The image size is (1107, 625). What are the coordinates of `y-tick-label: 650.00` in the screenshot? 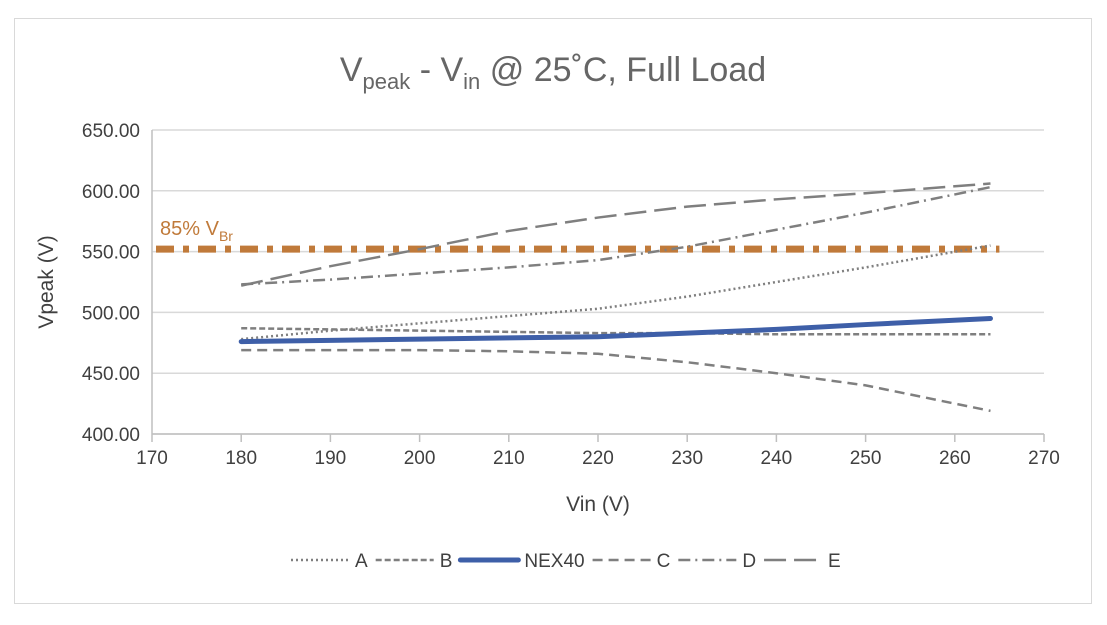 It's located at (111, 131).